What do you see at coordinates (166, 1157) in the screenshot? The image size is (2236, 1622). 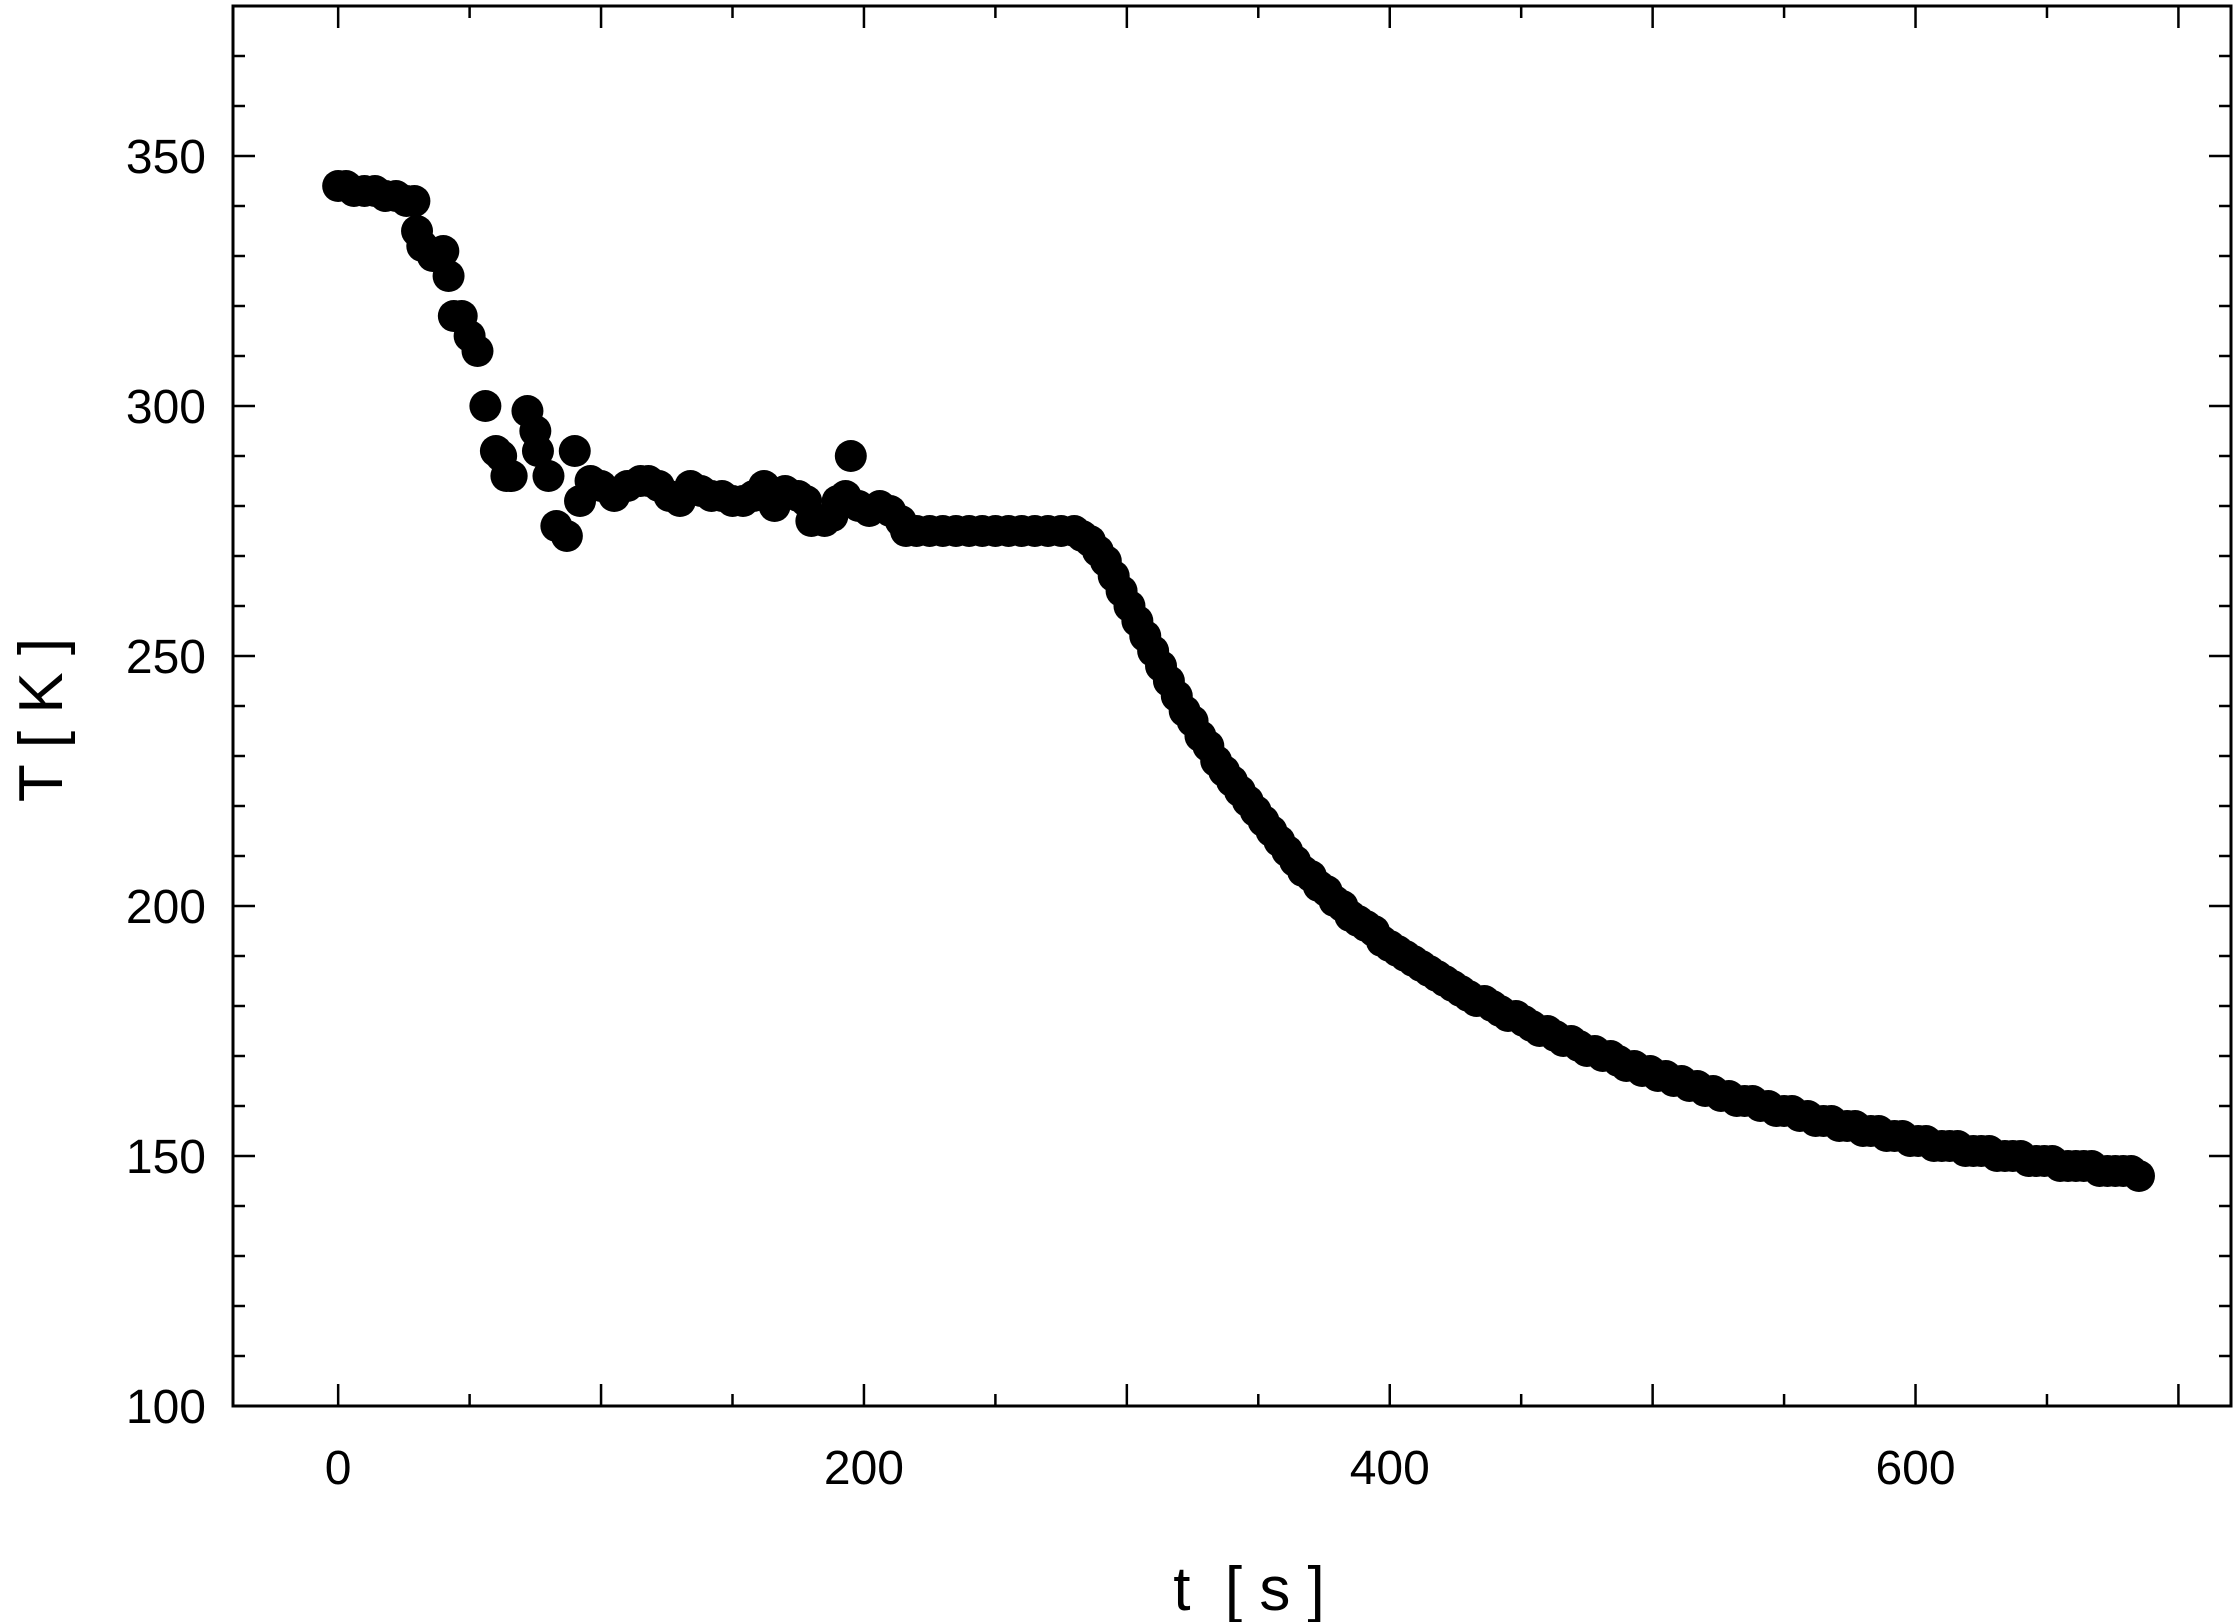 I see `y-tick-label: 150` at bounding box center [166, 1157].